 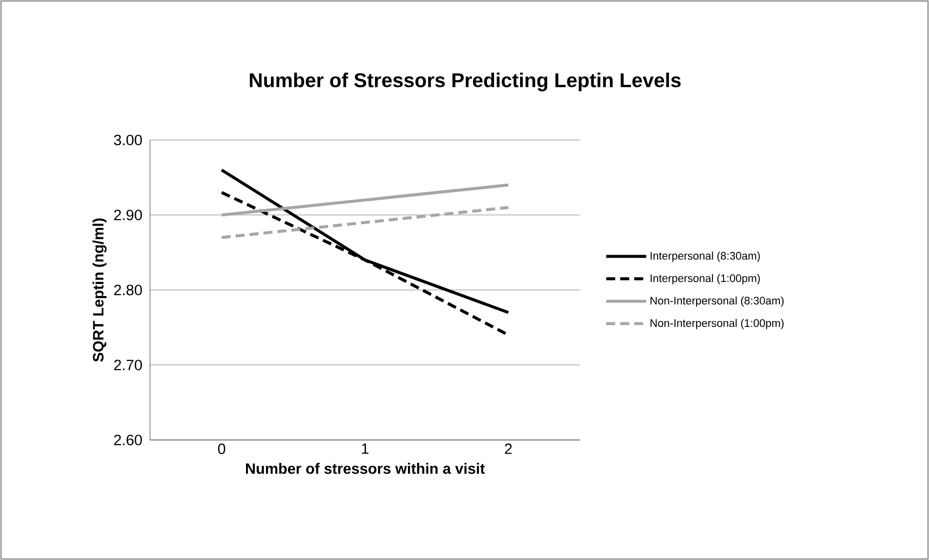 What do you see at coordinates (365, 468) in the screenshot?
I see `x-axis-title: Number of stressors within a visit` at bounding box center [365, 468].